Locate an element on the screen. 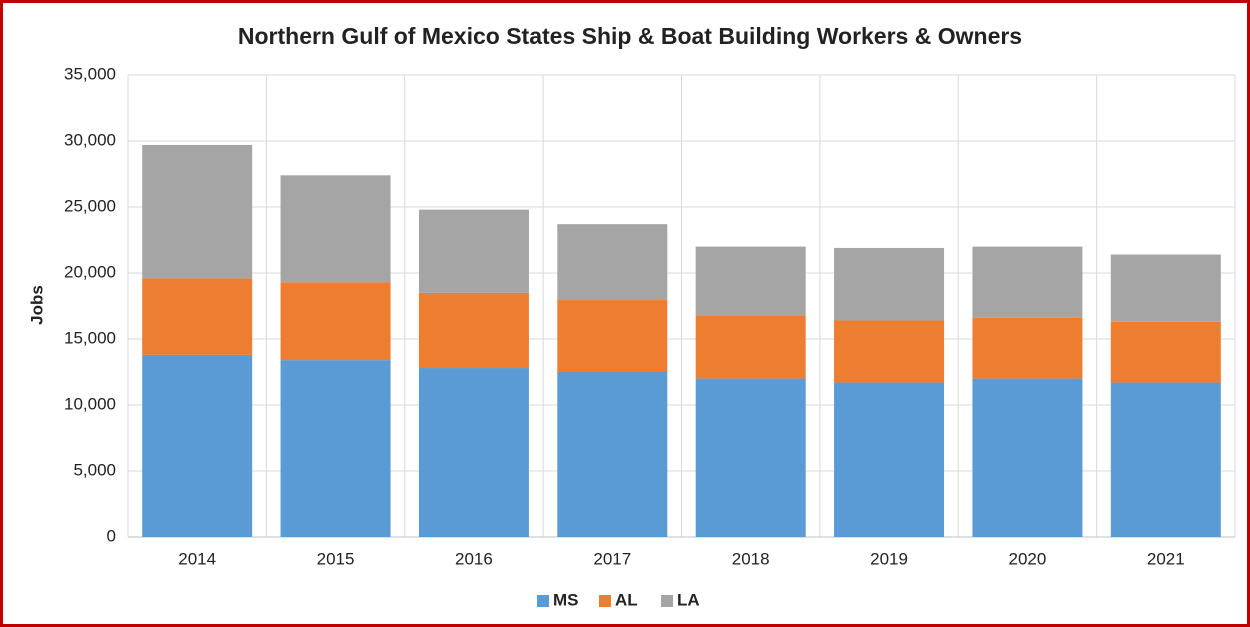  y-axis-title: Jobs is located at coordinates (36, 305).